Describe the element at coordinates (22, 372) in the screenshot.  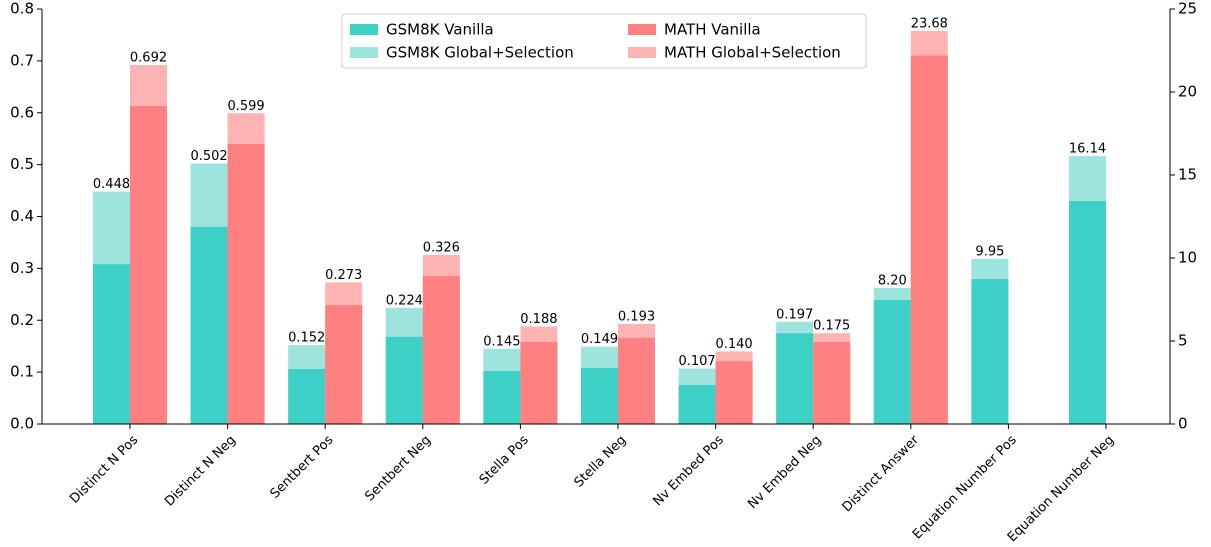
I see `y-tick-label: 0.1` at that location.